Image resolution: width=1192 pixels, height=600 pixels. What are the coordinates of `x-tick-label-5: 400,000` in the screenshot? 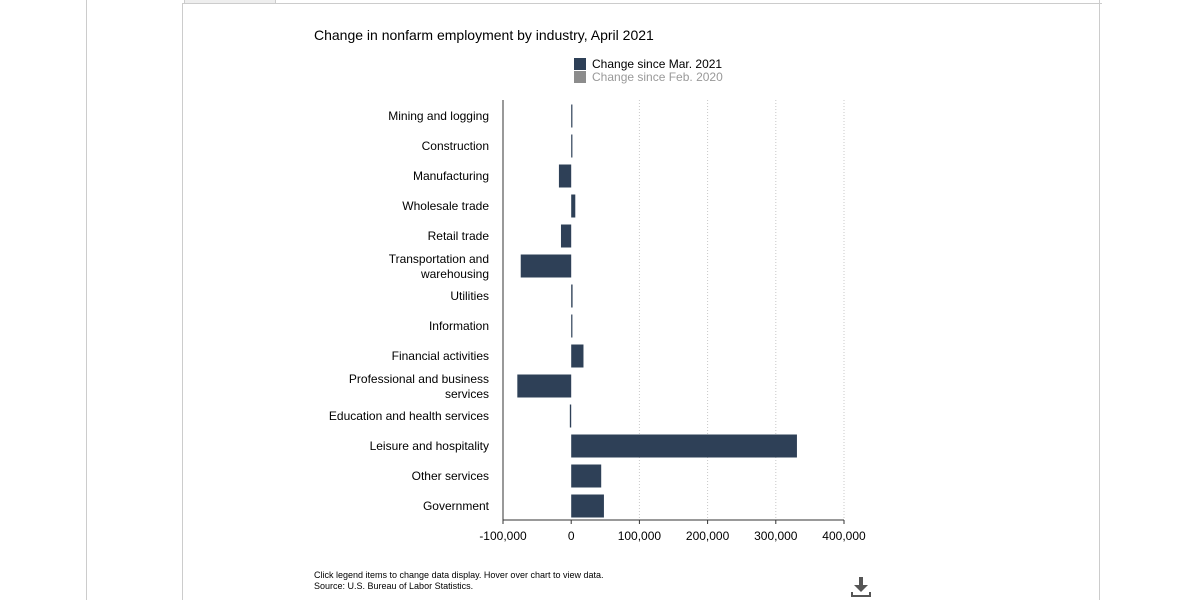 It's located at (844, 536).